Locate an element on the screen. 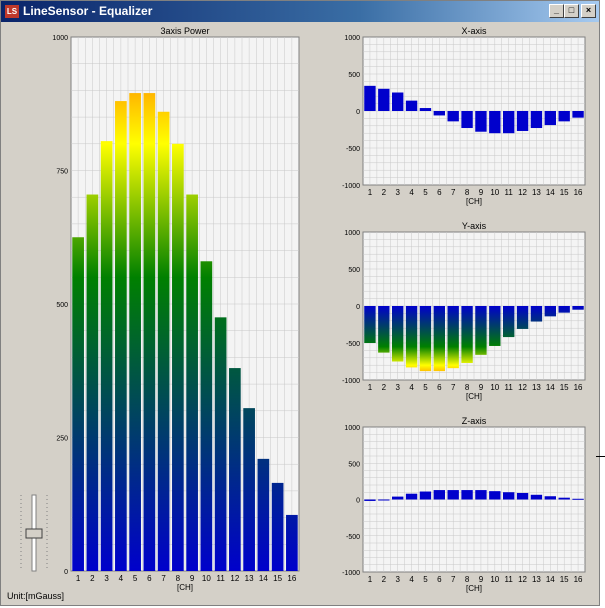  maximize-button: □ is located at coordinates (571, 11).